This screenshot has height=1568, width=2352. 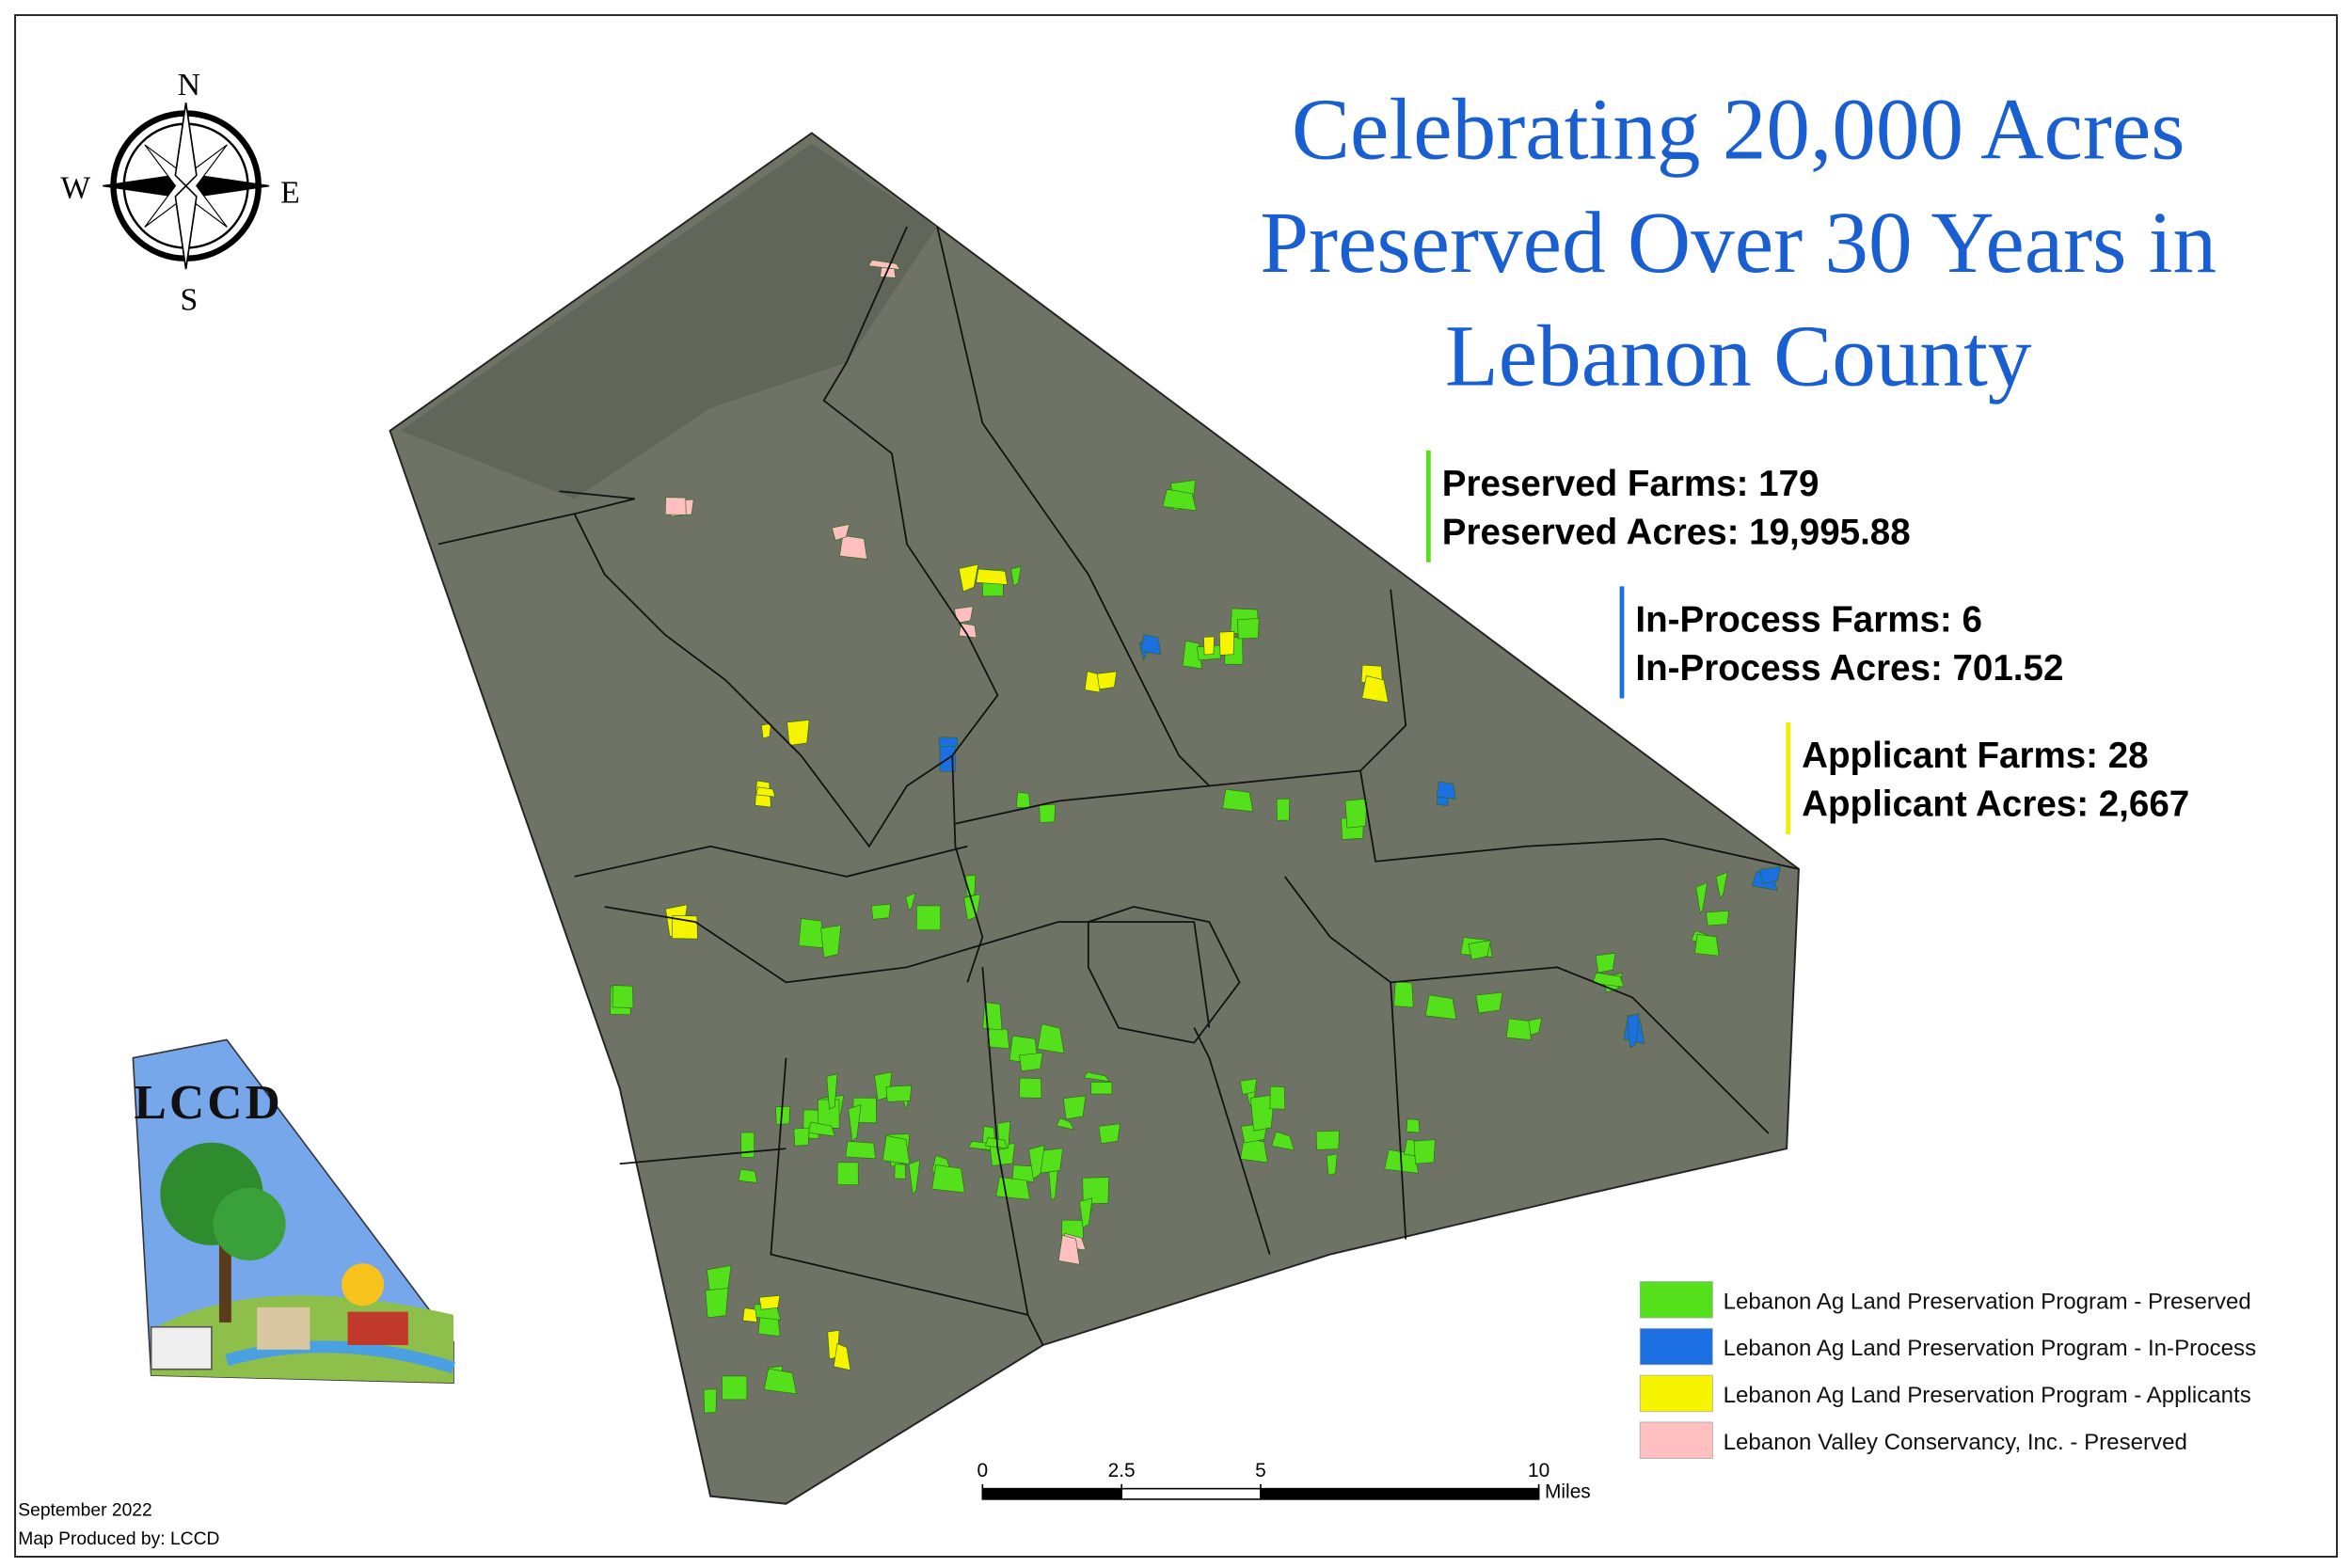 I want to click on ridge, so click(x=669, y=321).